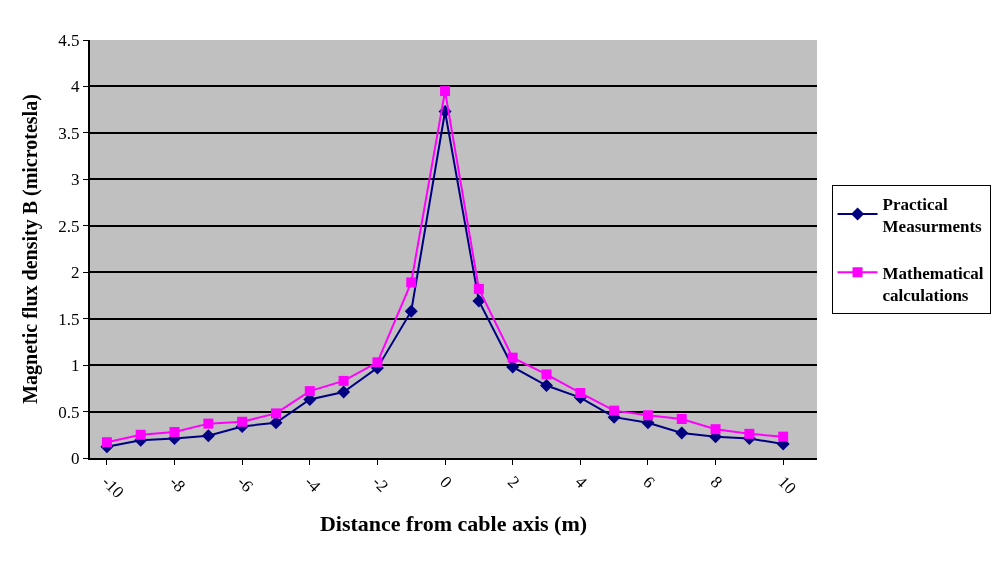 This screenshot has width=1003, height=568. What do you see at coordinates (453, 524) in the screenshot?
I see `x-axis-title: Distance from cable axis (m)` at bounding box center [453, 524].